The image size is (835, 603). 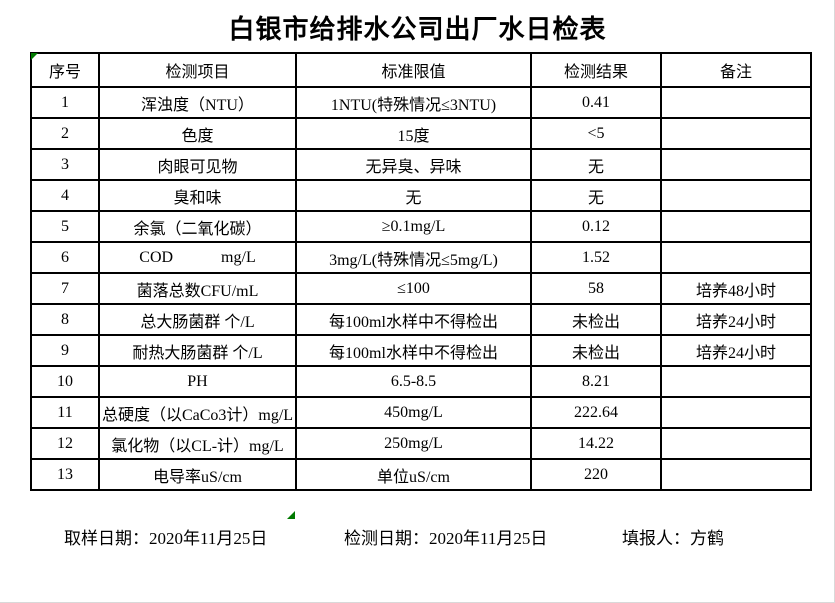 I want to click on table-row: 1 浑浊度（NTU） 1NTU(特殊情况≤3NTU) 0.41, so click(x=421, y=102).